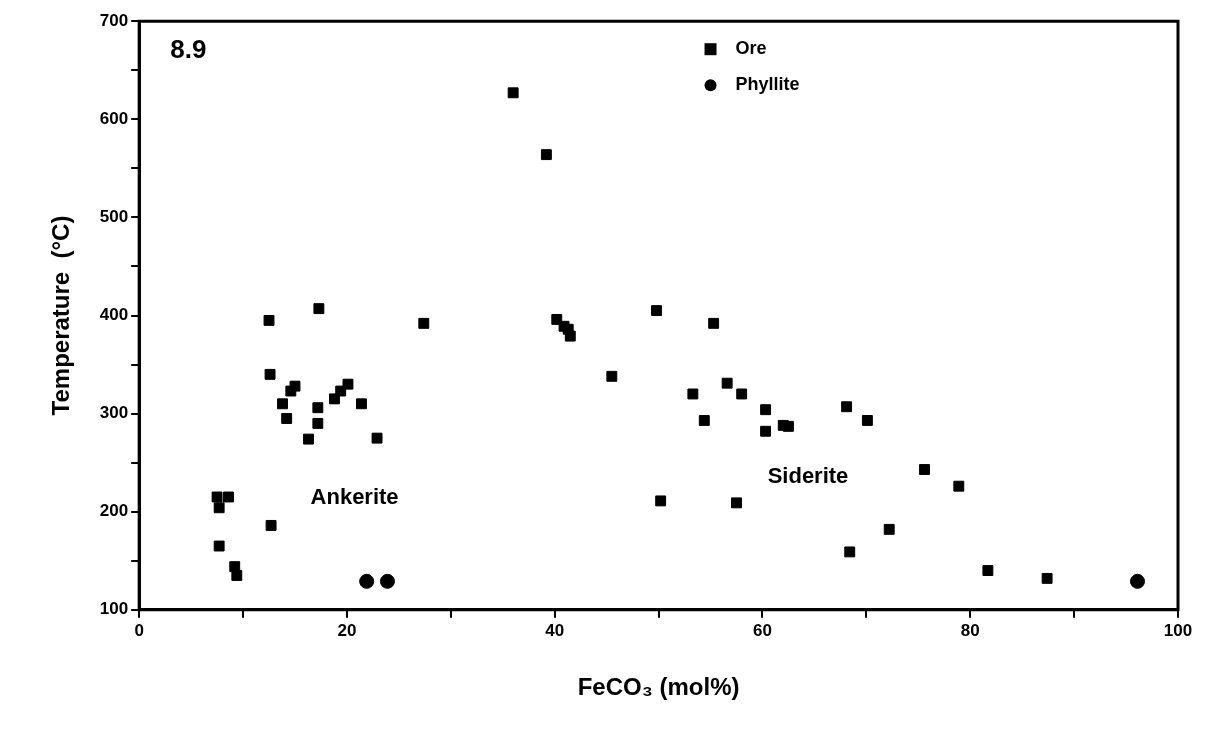 The height and width of the screenshot is (734, 1217). Describe the element at coordinates (114, 413) in the screenshot. I see `y-tick-label: 300` at that location.